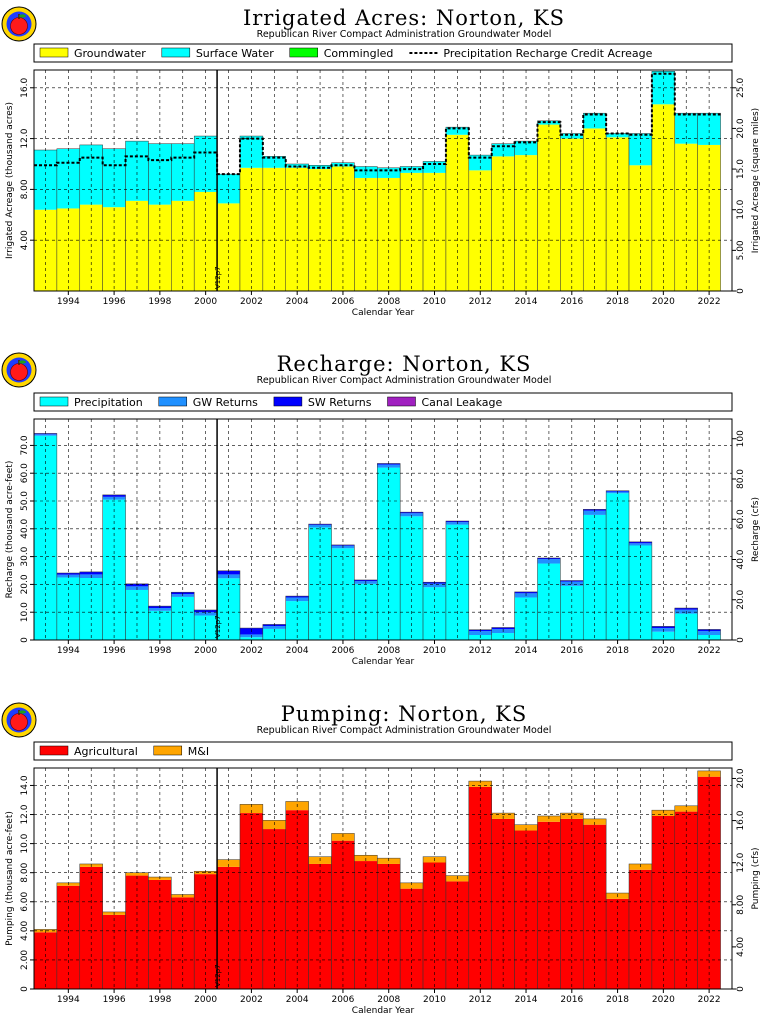  What do you see at coordinates (25, 989) in the screenshot?
I see `y-tick-label: 0` at bounding box center [25, 989].